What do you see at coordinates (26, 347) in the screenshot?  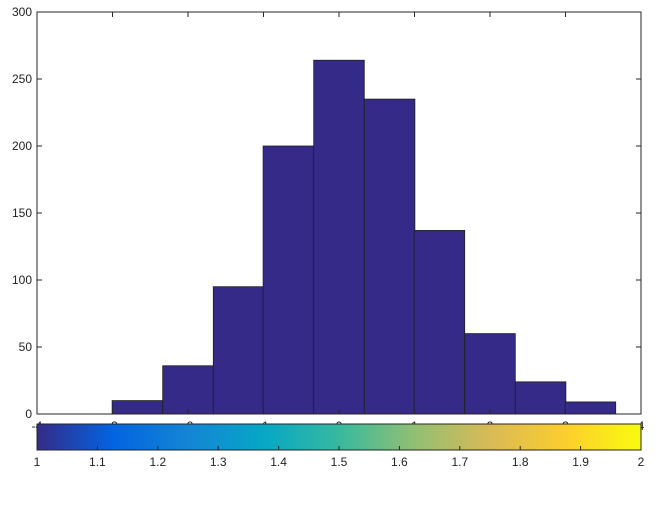 I see `y-tick-label: 50` at bounding box center [26, 347].